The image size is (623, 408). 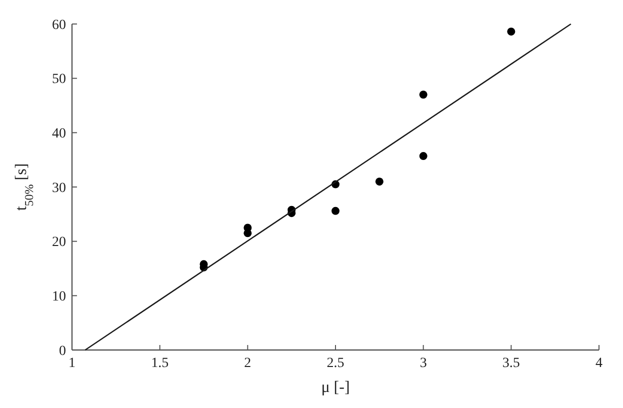 I want to click on x-axis-title: μ [-], so click(x=335, y=387).